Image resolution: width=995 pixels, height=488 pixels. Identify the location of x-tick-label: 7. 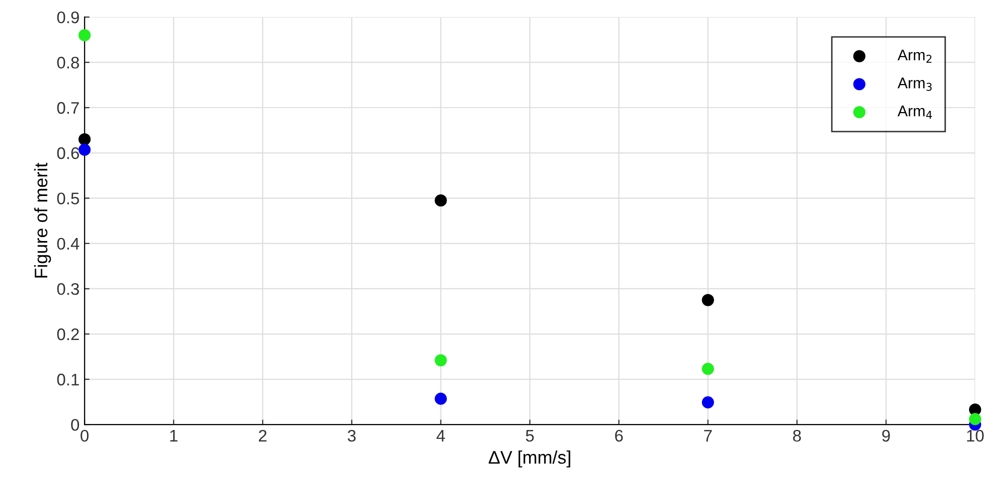
(708, 436).